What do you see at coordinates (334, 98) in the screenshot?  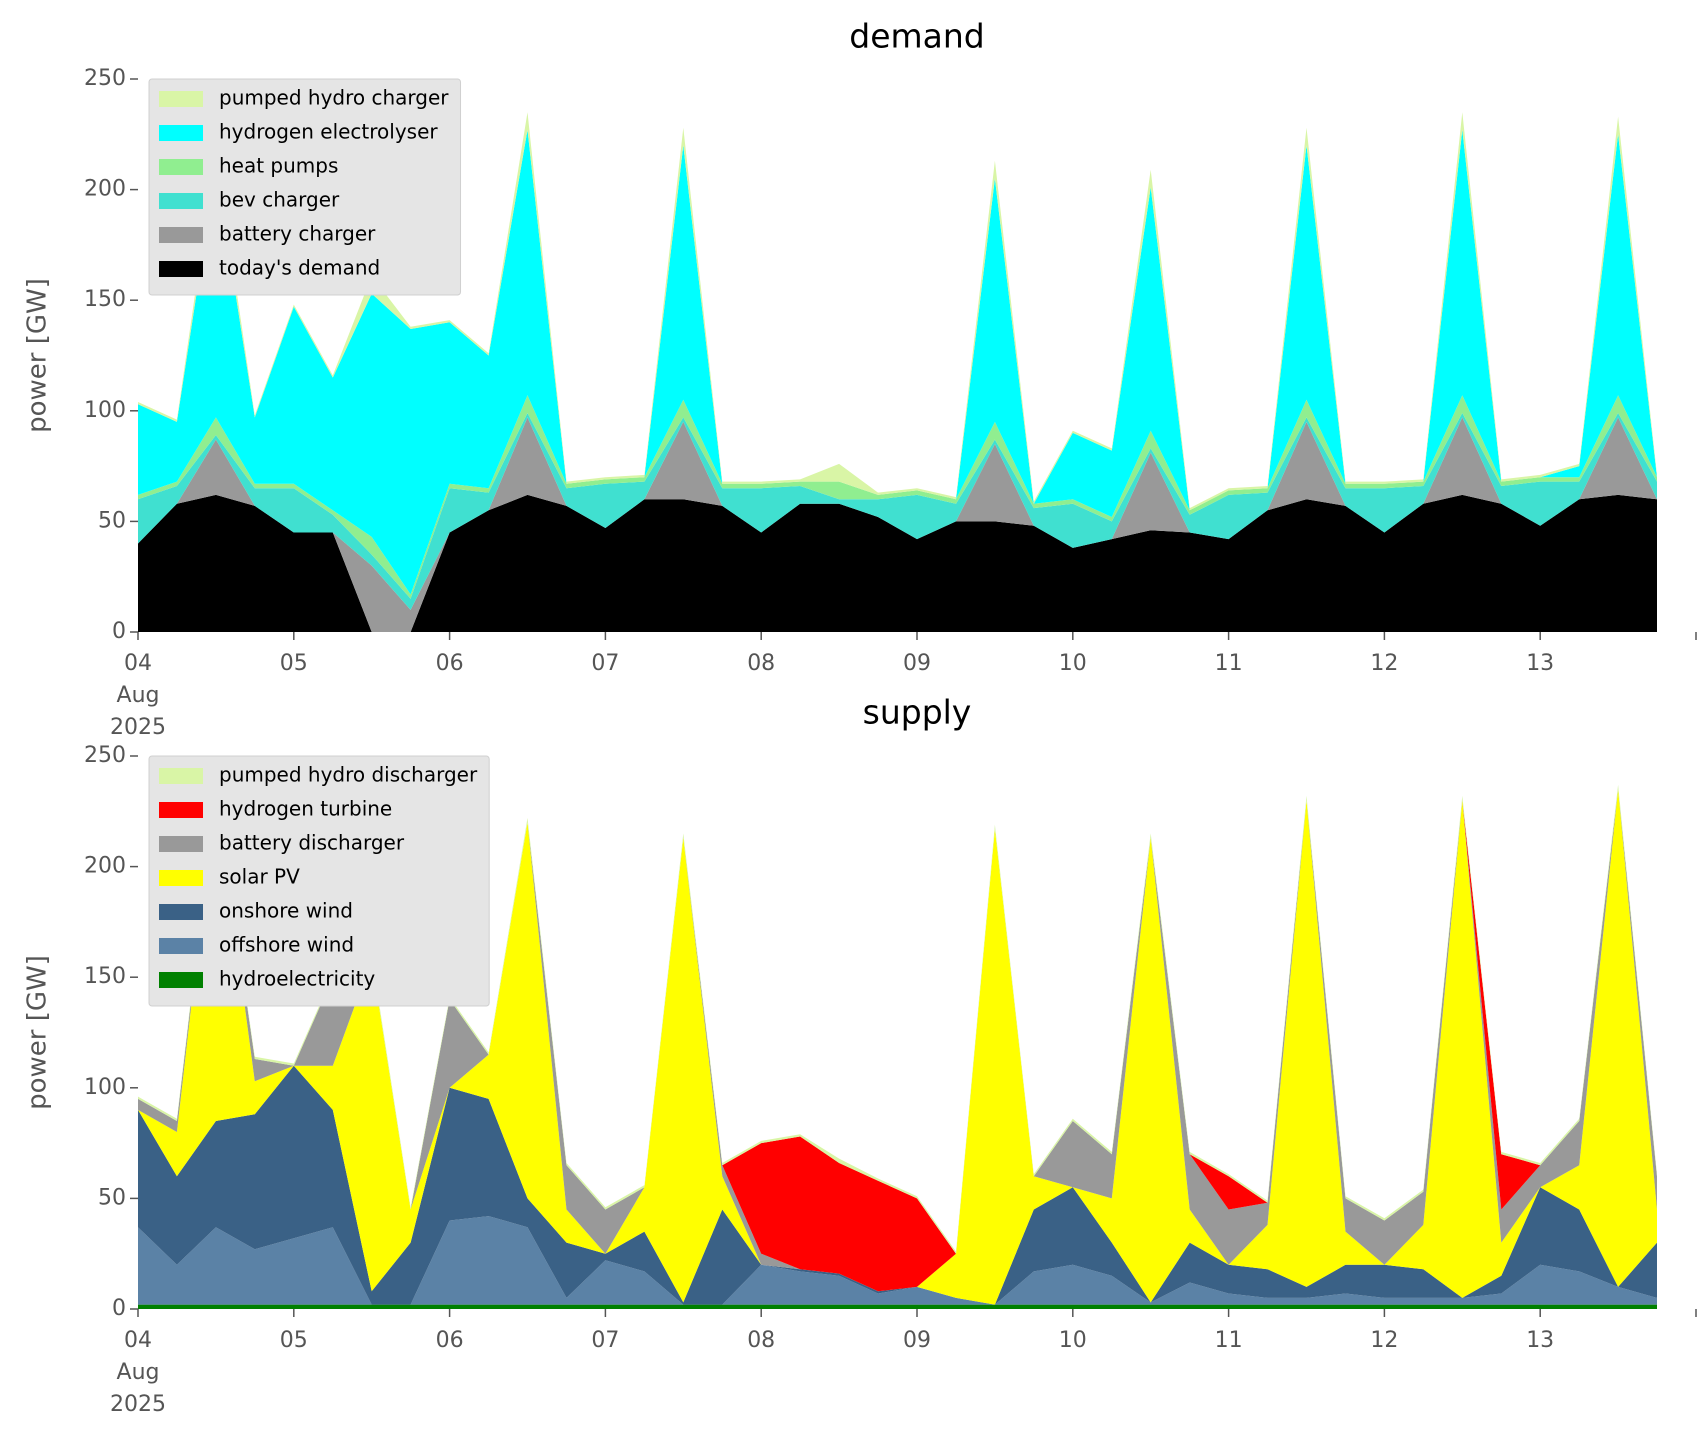 I see `legend-label: pumped hydro charger` at bounding box center [334, 98].